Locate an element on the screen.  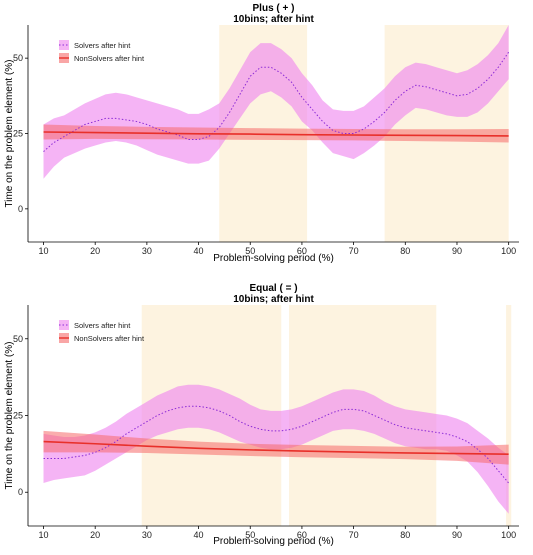
series-line-solvers is located at coordinates (276, 444).